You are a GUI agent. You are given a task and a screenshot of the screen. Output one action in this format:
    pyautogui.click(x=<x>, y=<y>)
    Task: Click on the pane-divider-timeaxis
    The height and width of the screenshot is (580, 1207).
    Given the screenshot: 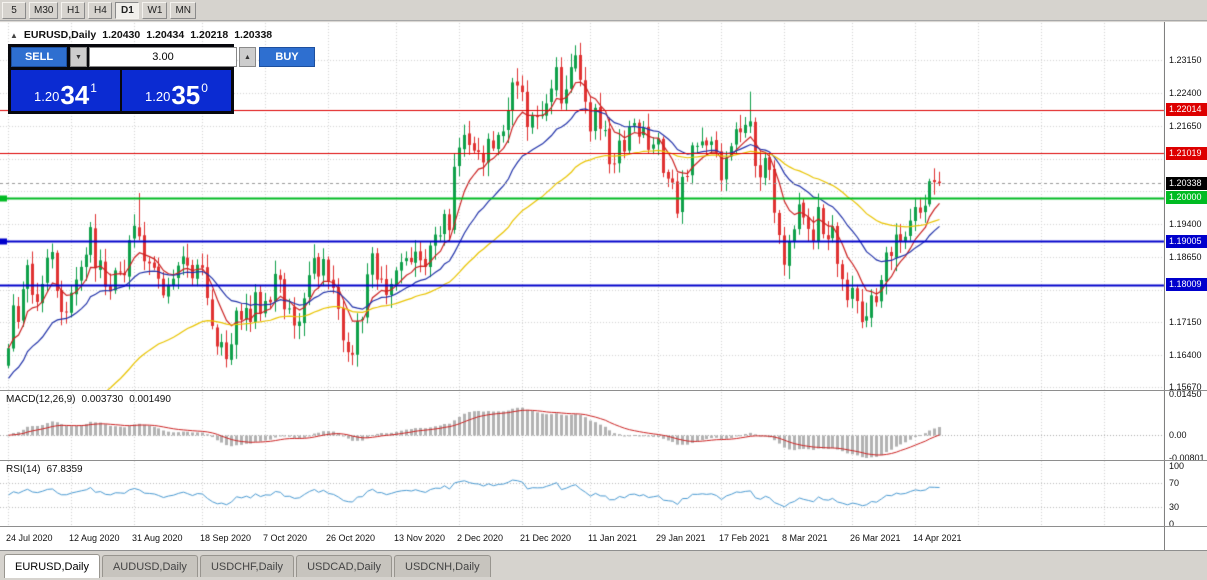 What is the action you would take?
    pyautogui.click(x=603, y=526)
    